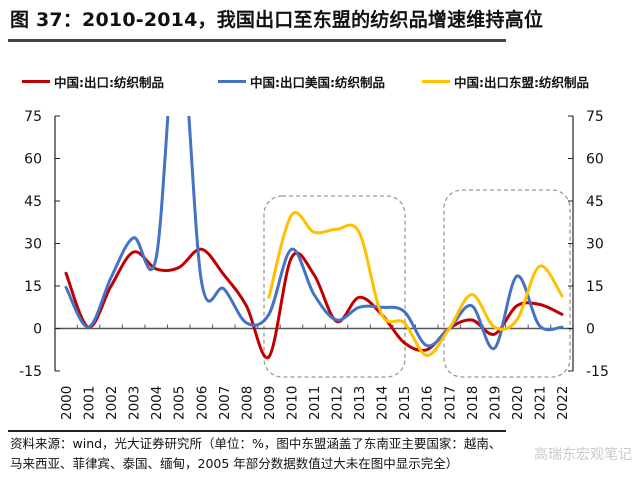 Image resolution: width=640 pixels, height=480 pixels. I want to click on x-tick-label: 2020, so click(518, 403).